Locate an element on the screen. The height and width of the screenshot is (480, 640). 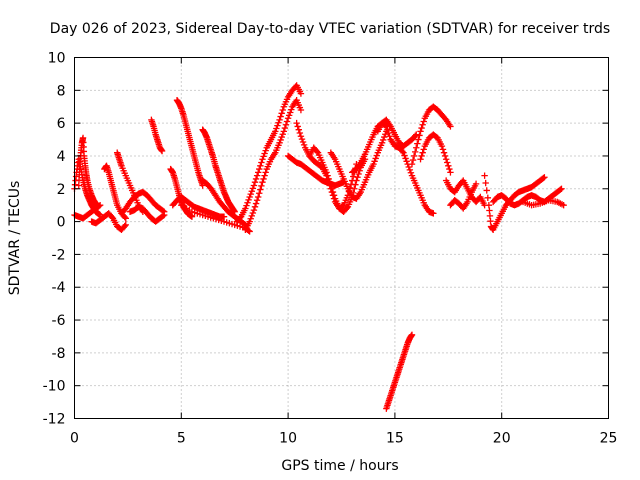
series-arc25 is located at coordinates (435, 153).